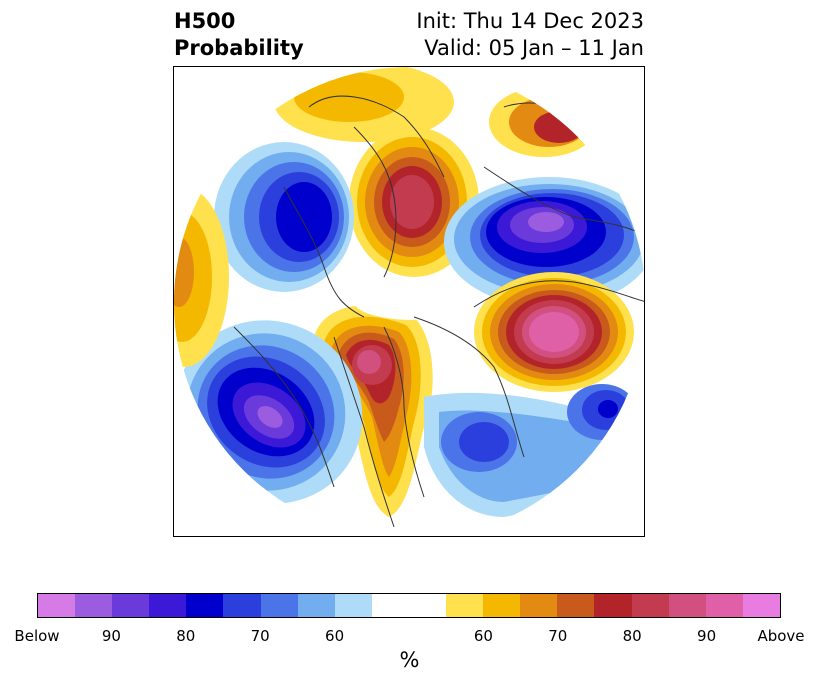  What do you see at coordinates (37, 636) in the screenshot?
I see `colorbar-tick-label: Below` at bounding box center [37, 636].